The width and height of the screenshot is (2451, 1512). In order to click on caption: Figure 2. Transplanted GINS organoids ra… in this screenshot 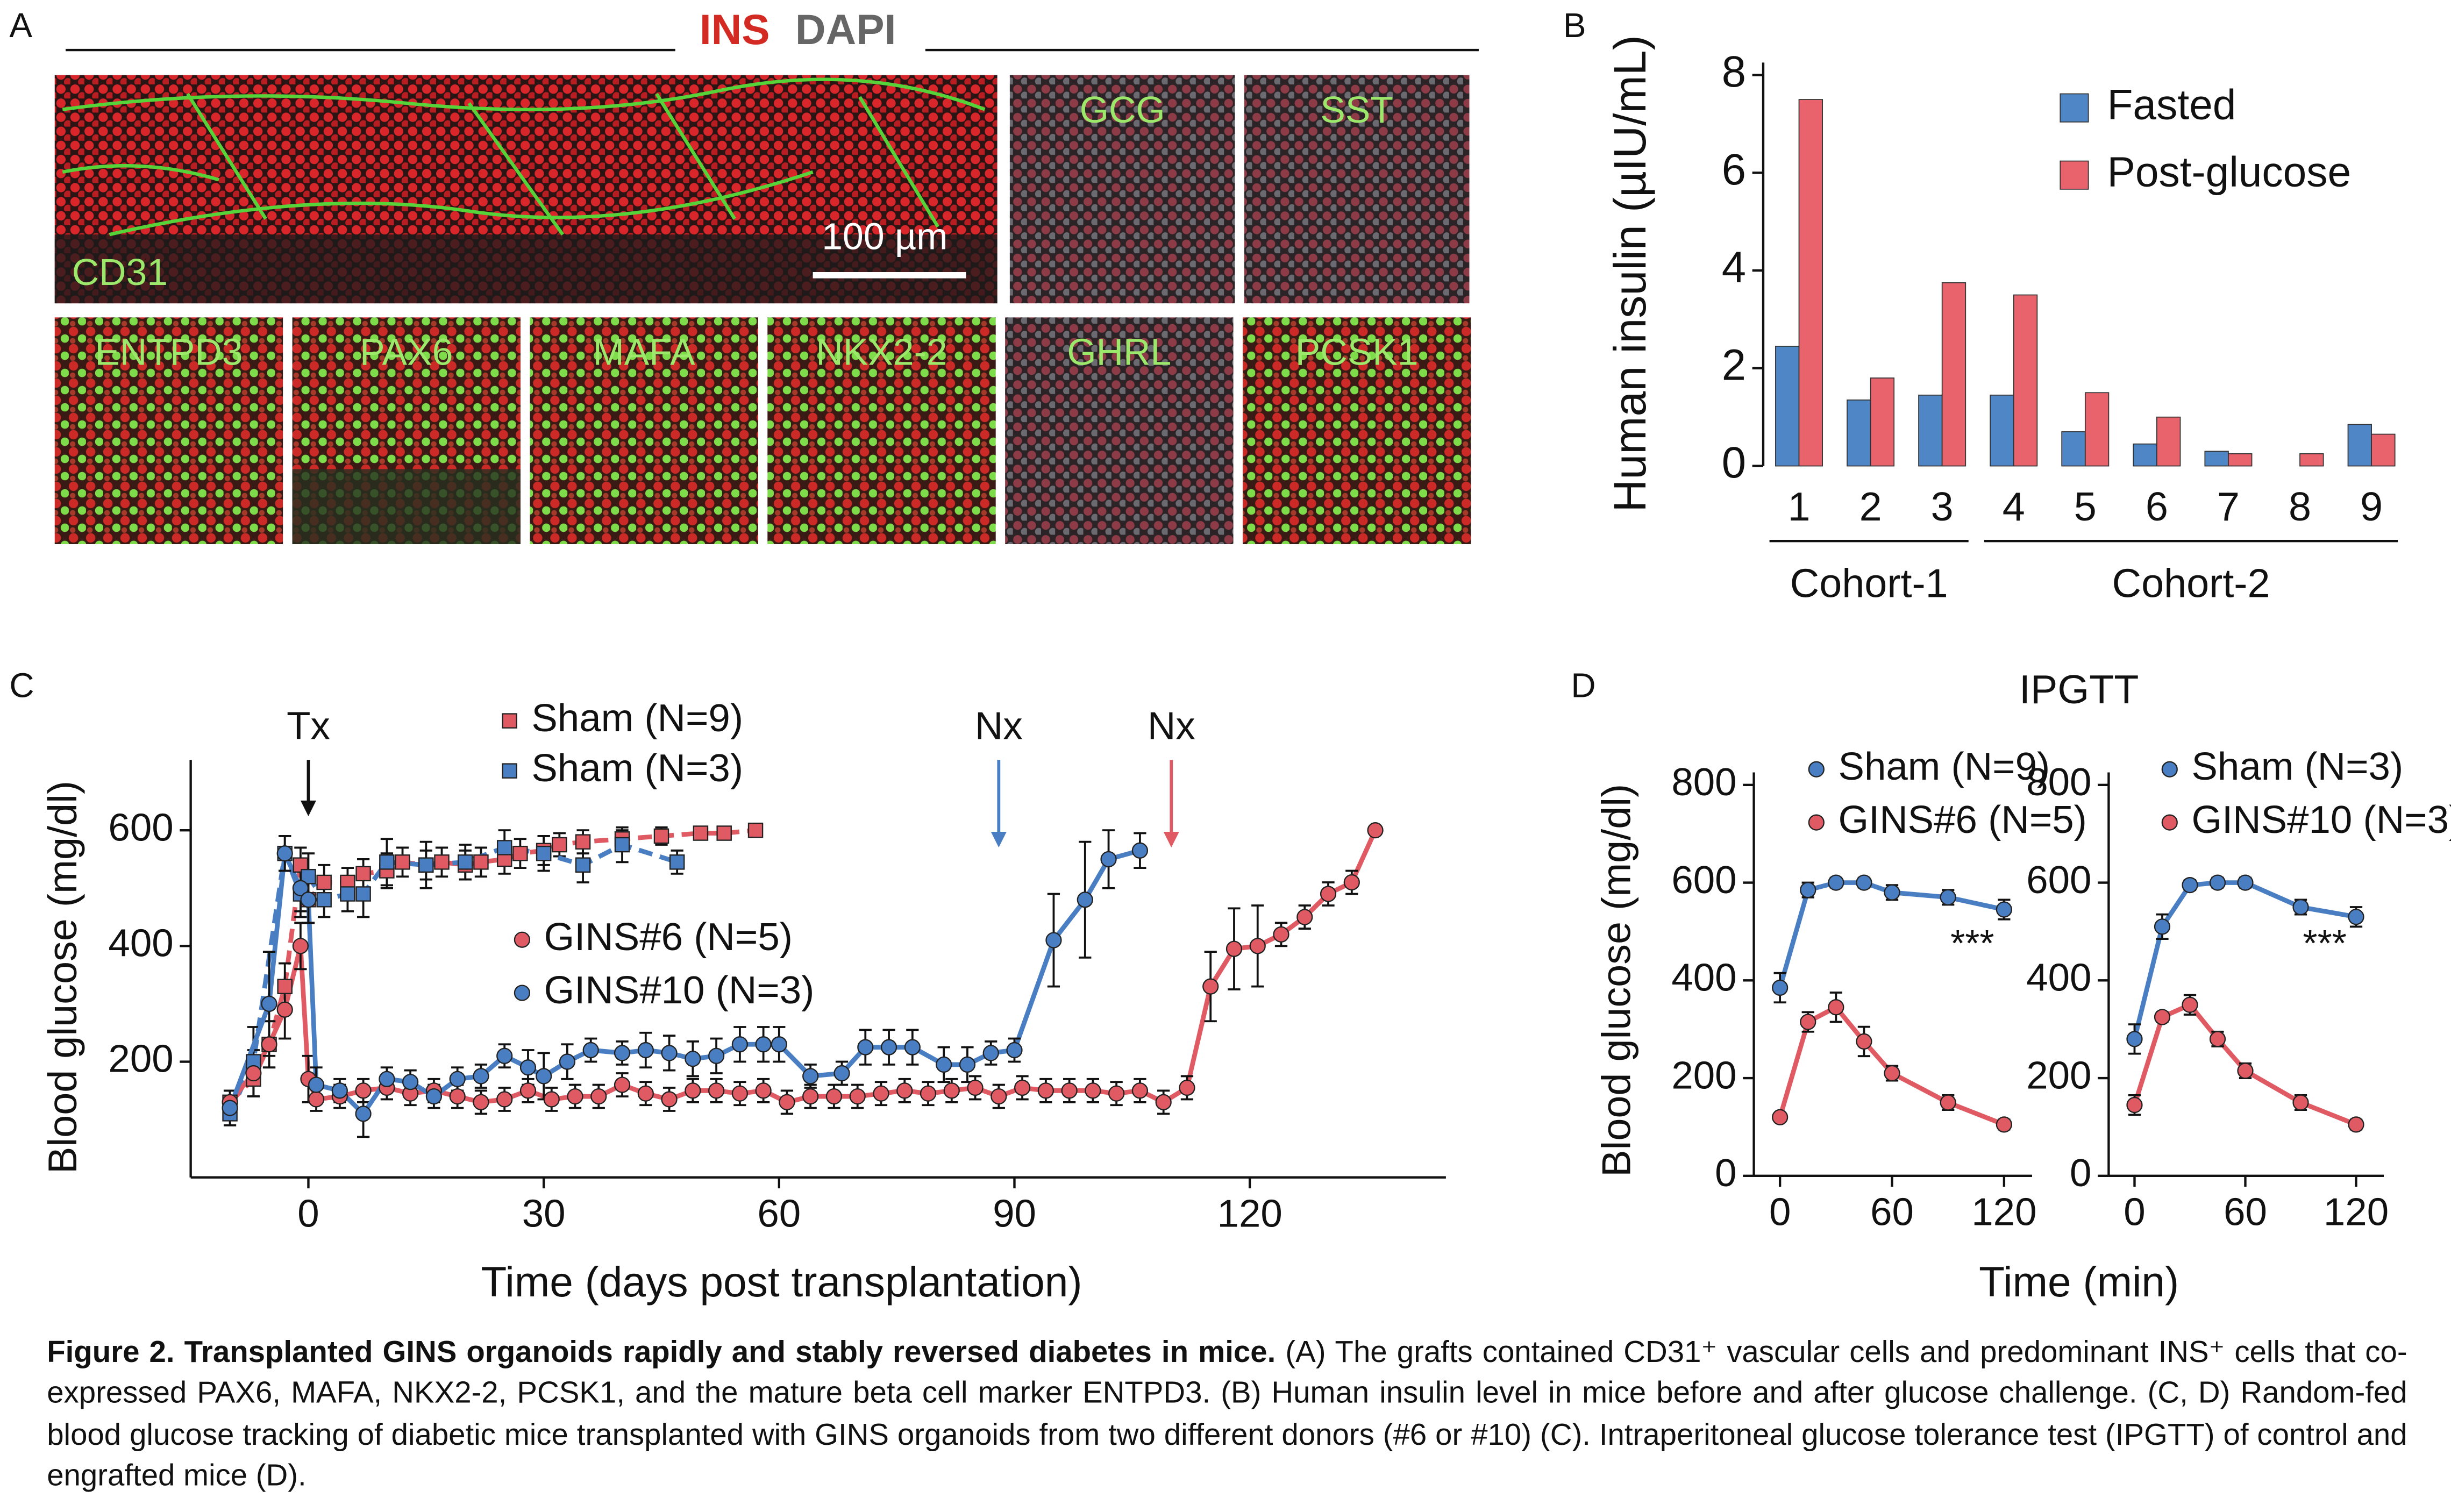, I will do `click(1227, 1414)`.